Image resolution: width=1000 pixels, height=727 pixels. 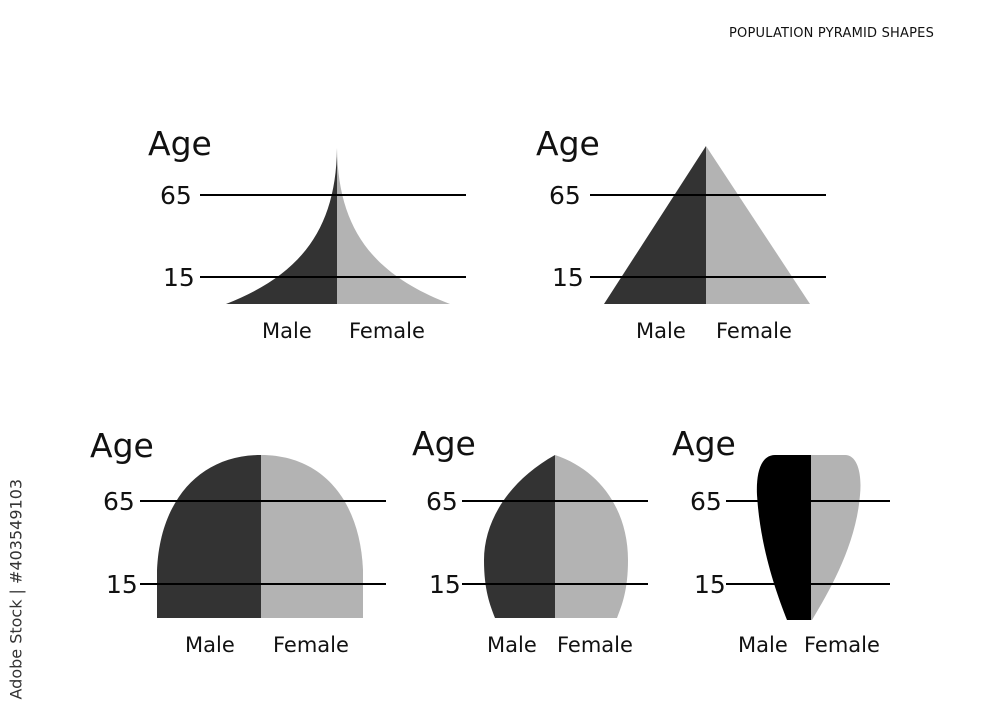 I want to click on pyramid-2: Age 65 15 Male Female, so click(x=681, y=233).